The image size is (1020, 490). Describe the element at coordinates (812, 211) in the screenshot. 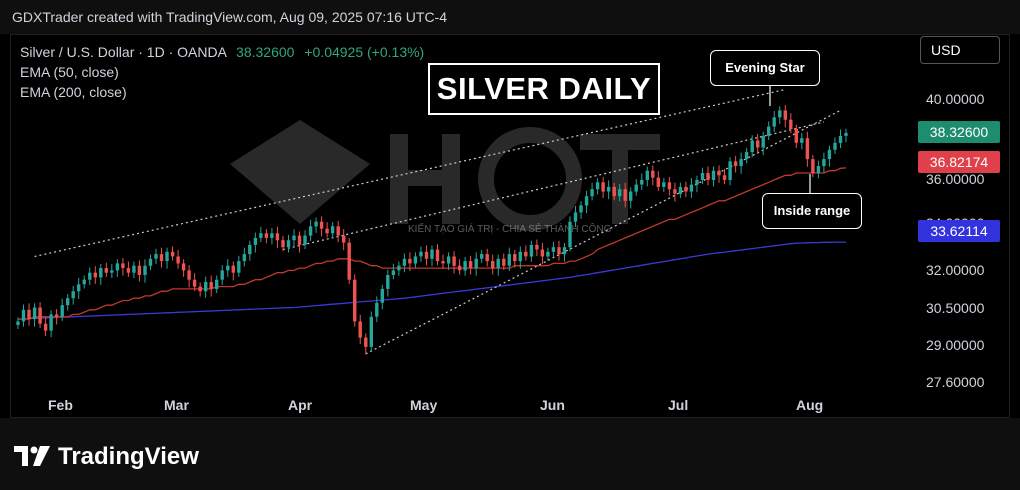

I see `inside-range-callout: Inside range` at that location.